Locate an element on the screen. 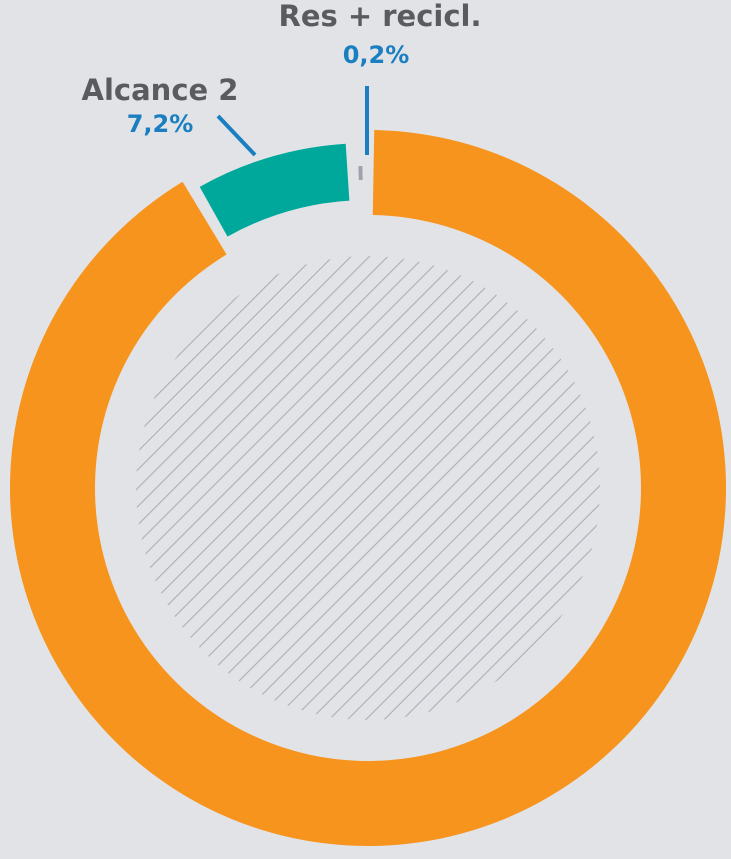 This screenshot has height=859, width=731. value-label: 0,2% is located at coordinates (376, 55).